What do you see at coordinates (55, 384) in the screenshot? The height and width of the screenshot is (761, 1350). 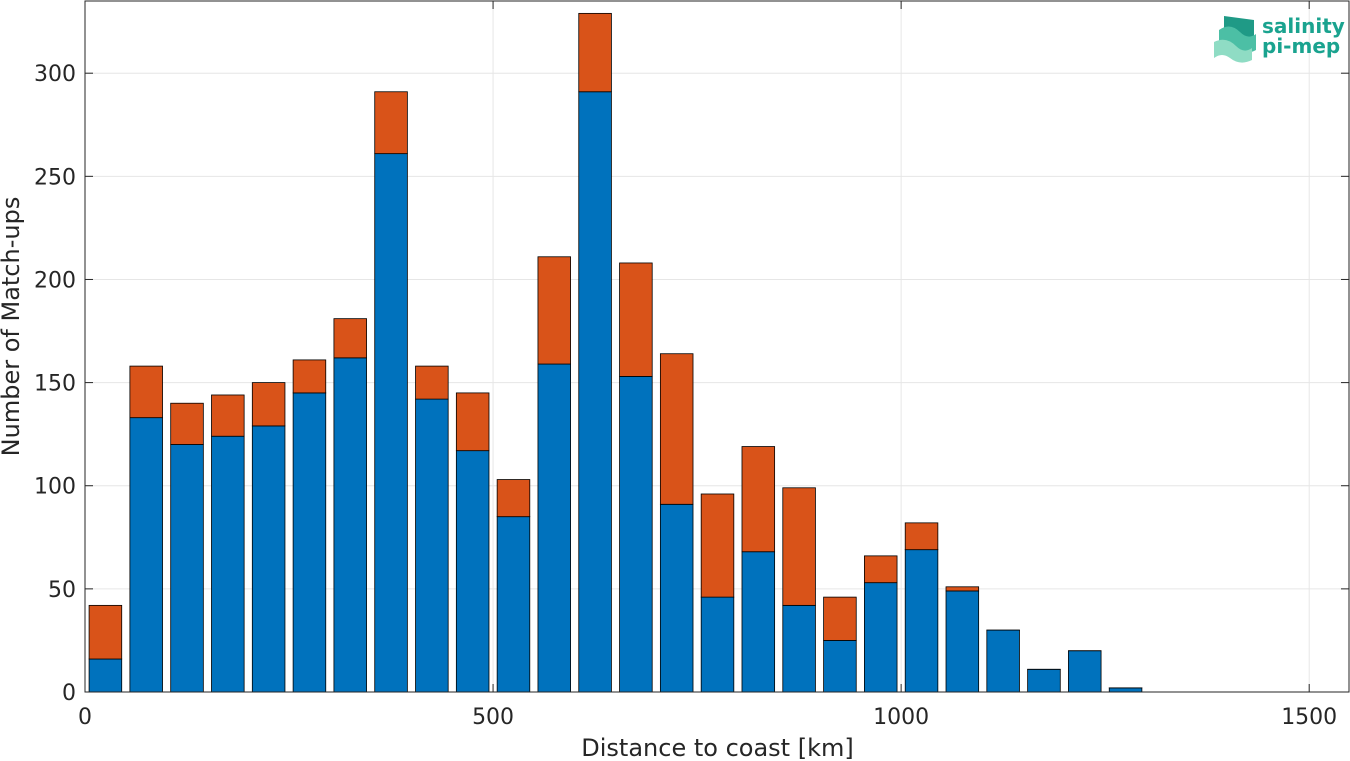 I see `y-tick-label: 150` at bounding box center [55, 384].